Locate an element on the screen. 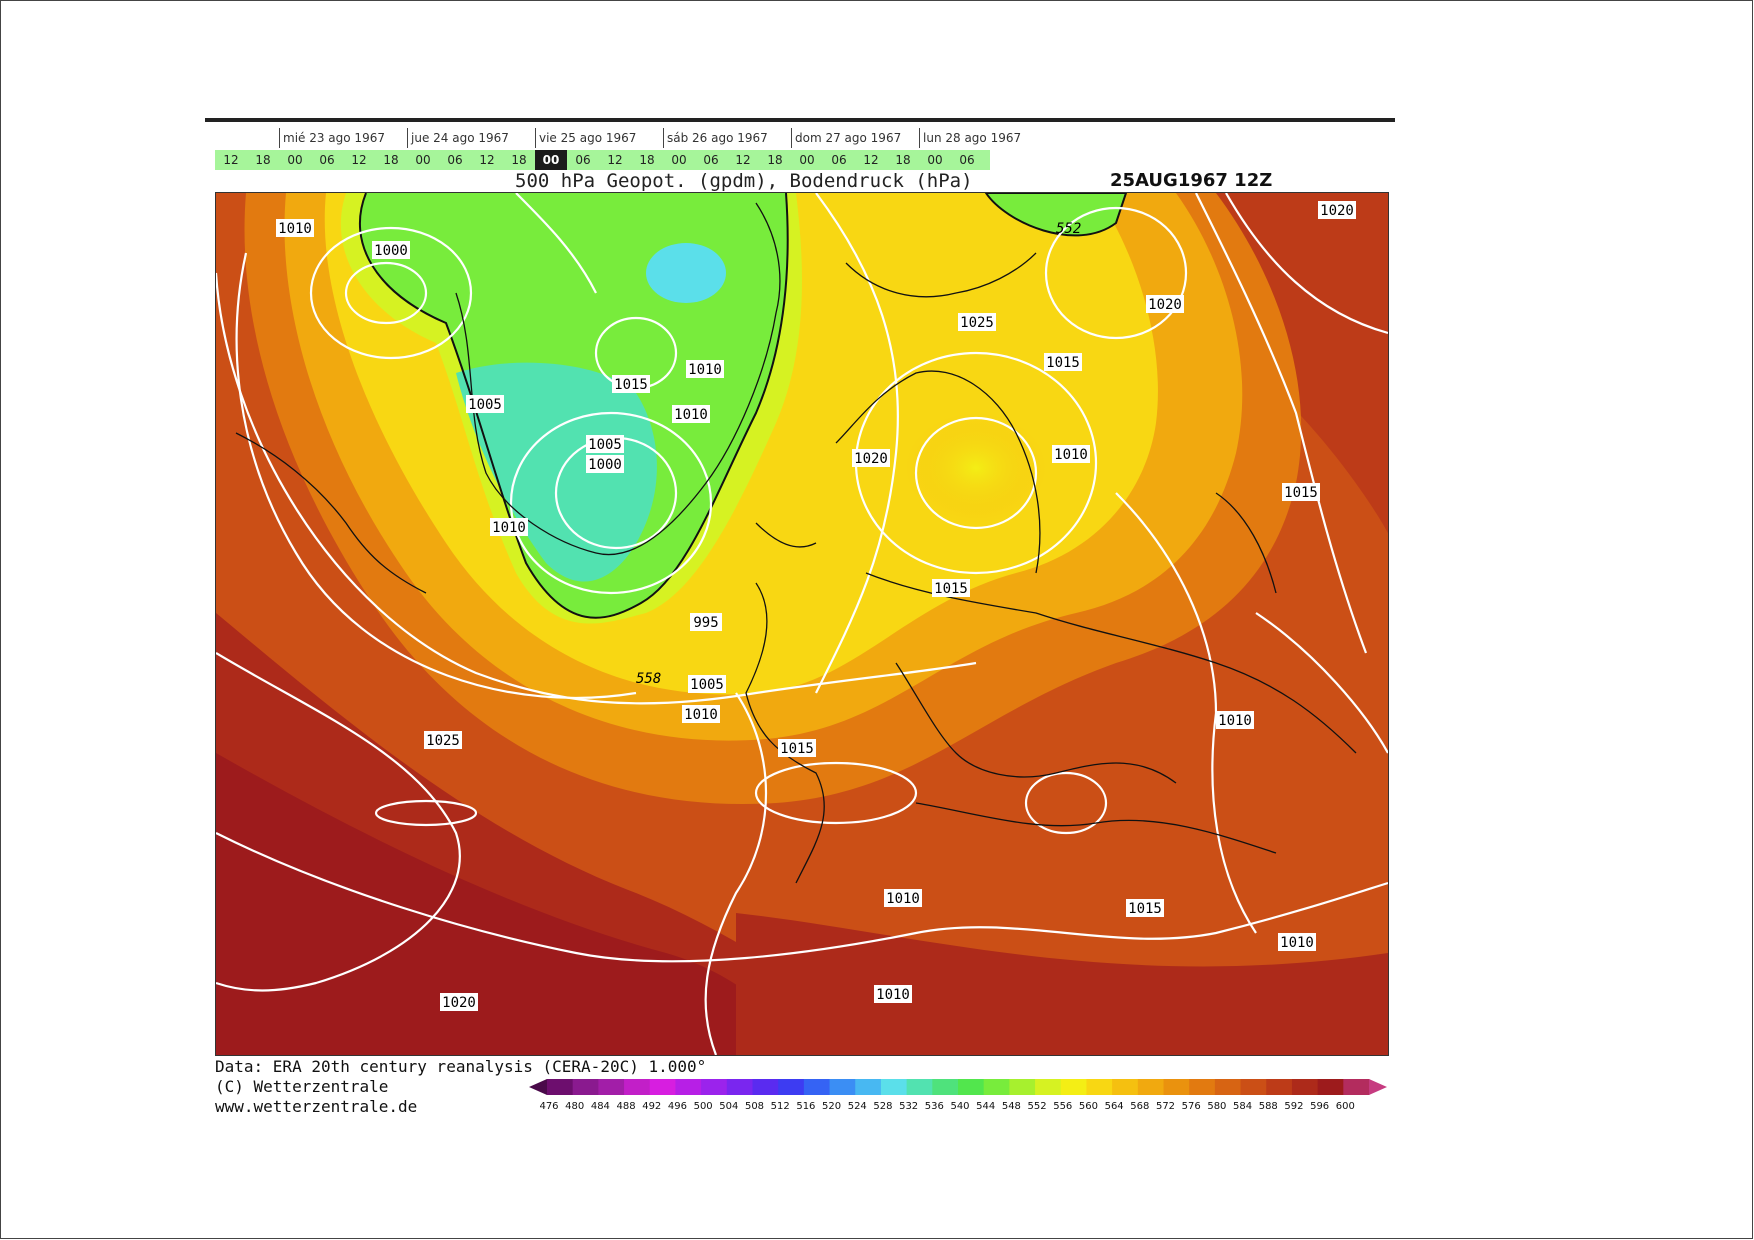 The width and height of the screenshot is (1754, 1240). day-label: sáb 26 ago 1967 is located at coordinates (721, 138).